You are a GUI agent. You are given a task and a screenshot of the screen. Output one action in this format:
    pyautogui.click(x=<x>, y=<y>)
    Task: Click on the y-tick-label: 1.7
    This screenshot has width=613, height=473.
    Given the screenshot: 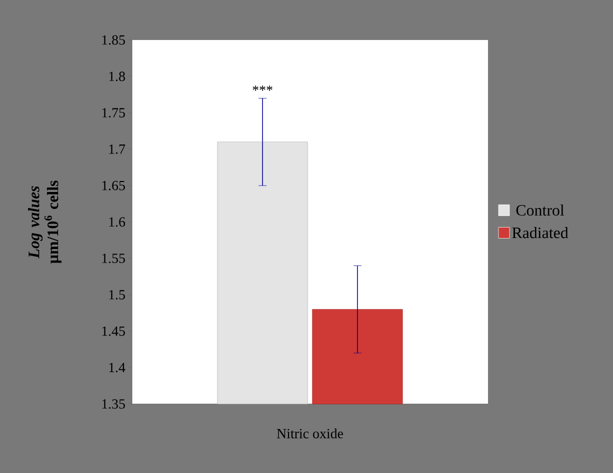 What is the action you would take?
    pyautogui.click(x=117, y=149)
    